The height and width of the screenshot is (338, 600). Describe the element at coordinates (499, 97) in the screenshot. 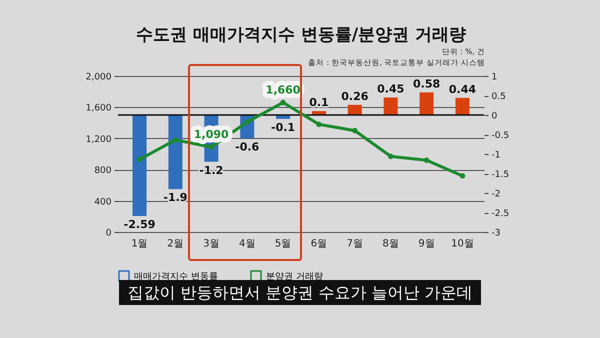

I see `y2-tick-label: 0.5` at that location.